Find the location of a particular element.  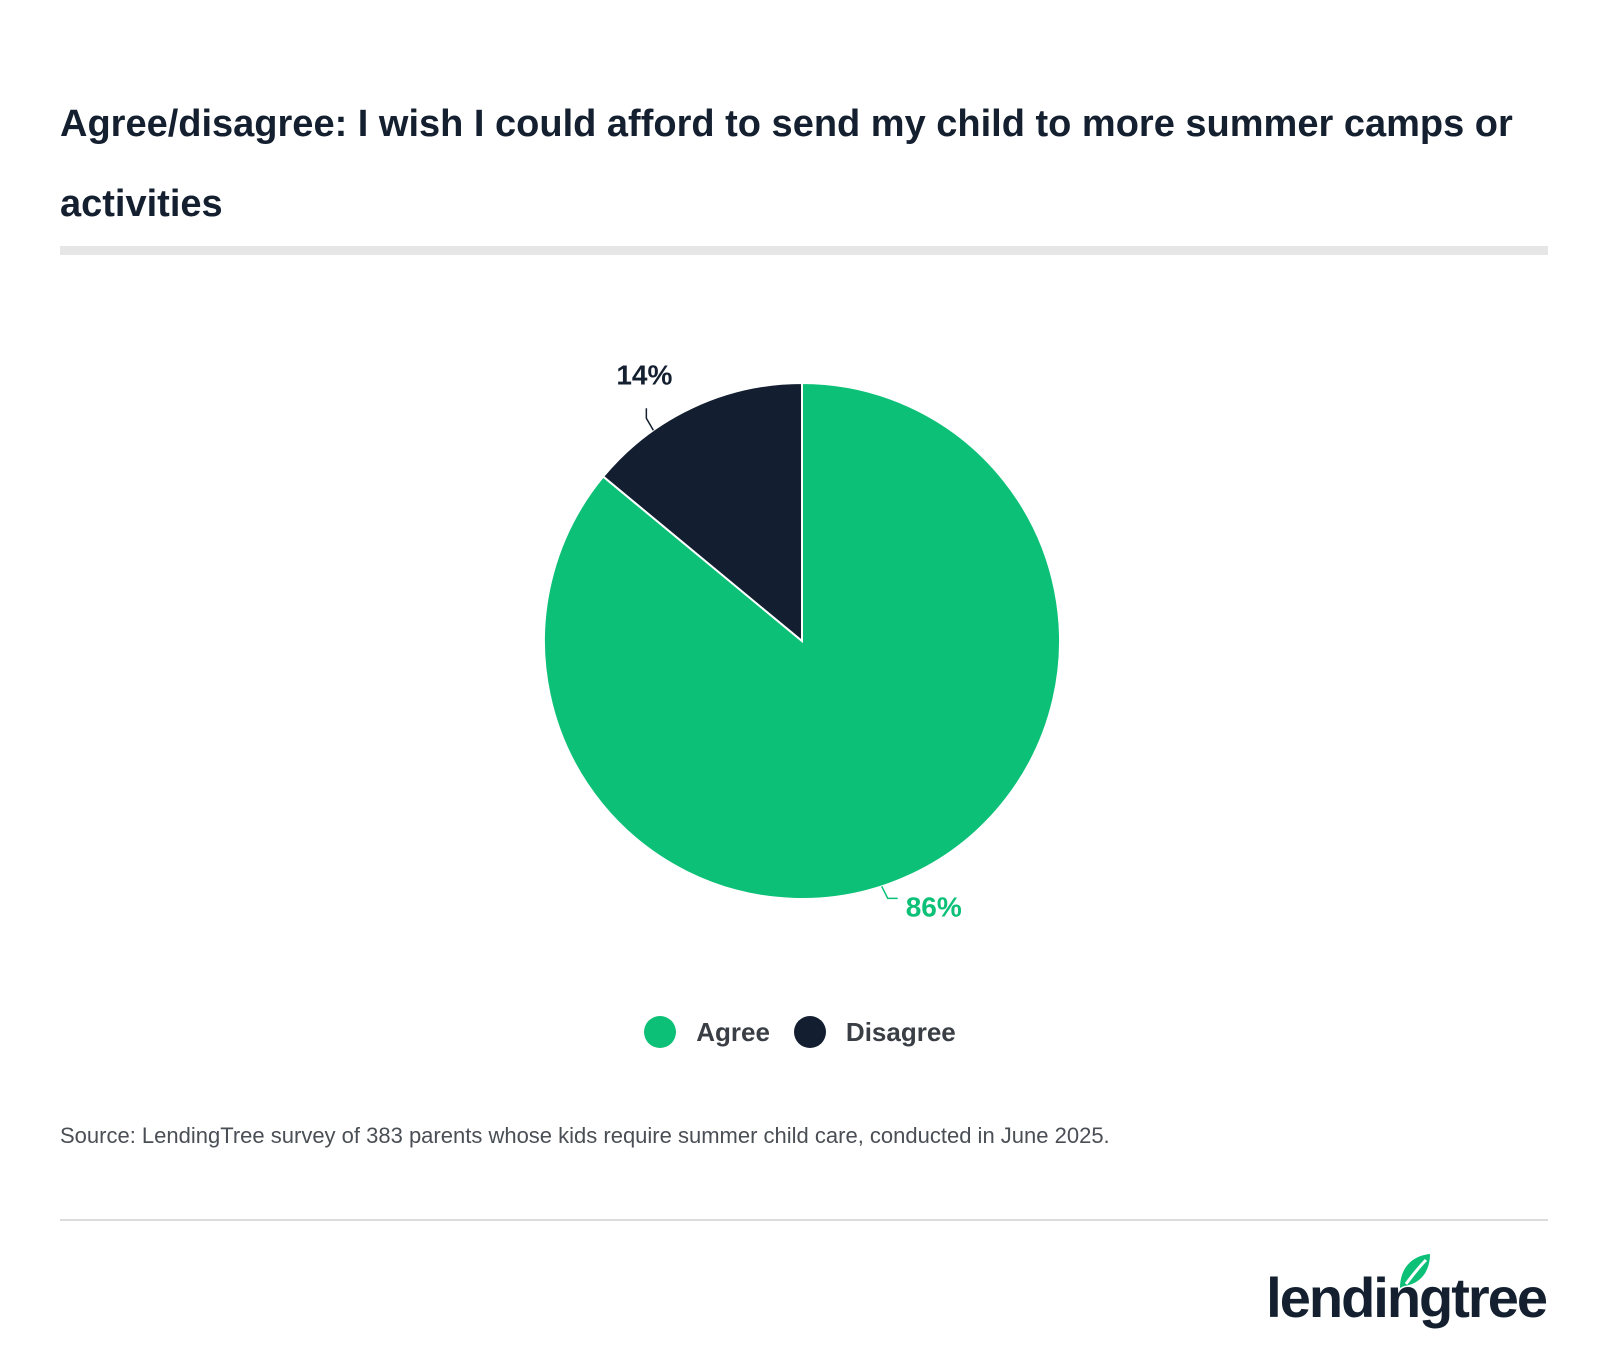

footer-divider is located at coordinates (804, 1220).